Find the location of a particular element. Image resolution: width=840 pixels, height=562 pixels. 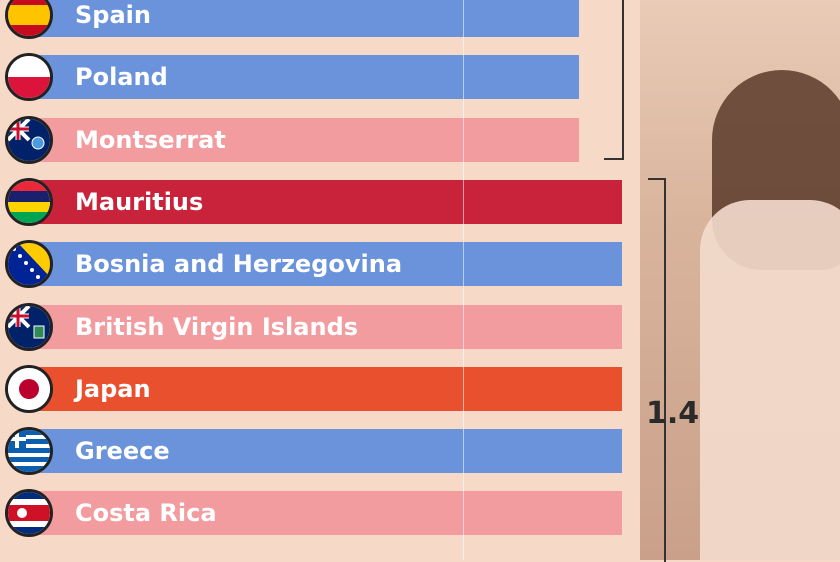

gridline is located at coordinates (463, 280).